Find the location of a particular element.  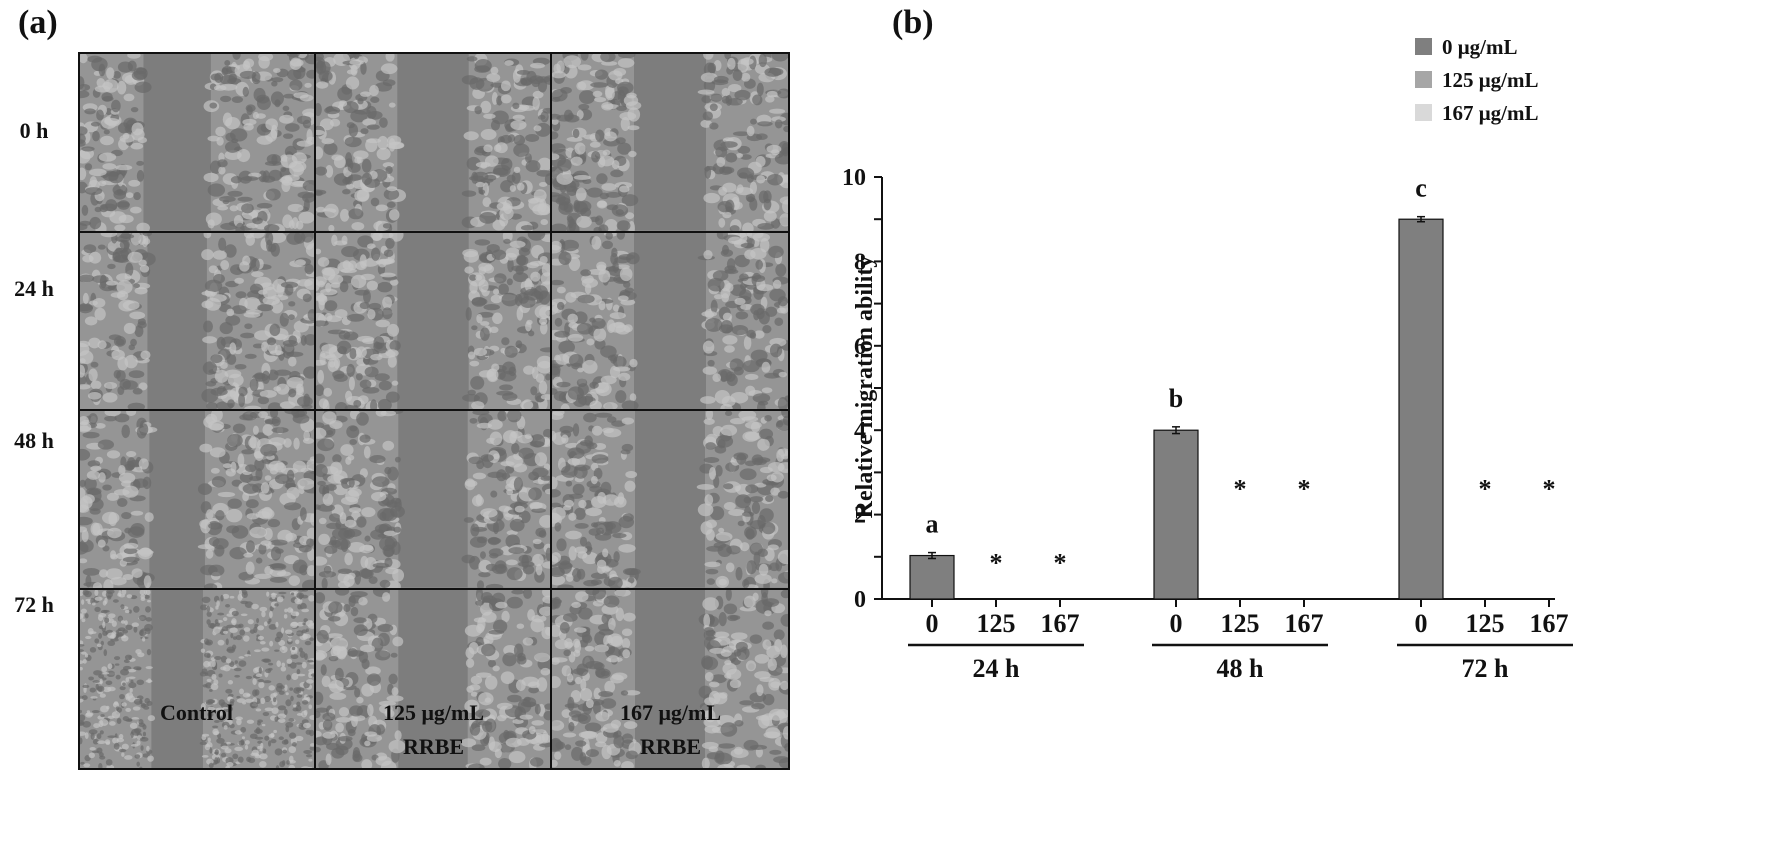

micrograph-r3-c2 is located at coordinates (670, 678).